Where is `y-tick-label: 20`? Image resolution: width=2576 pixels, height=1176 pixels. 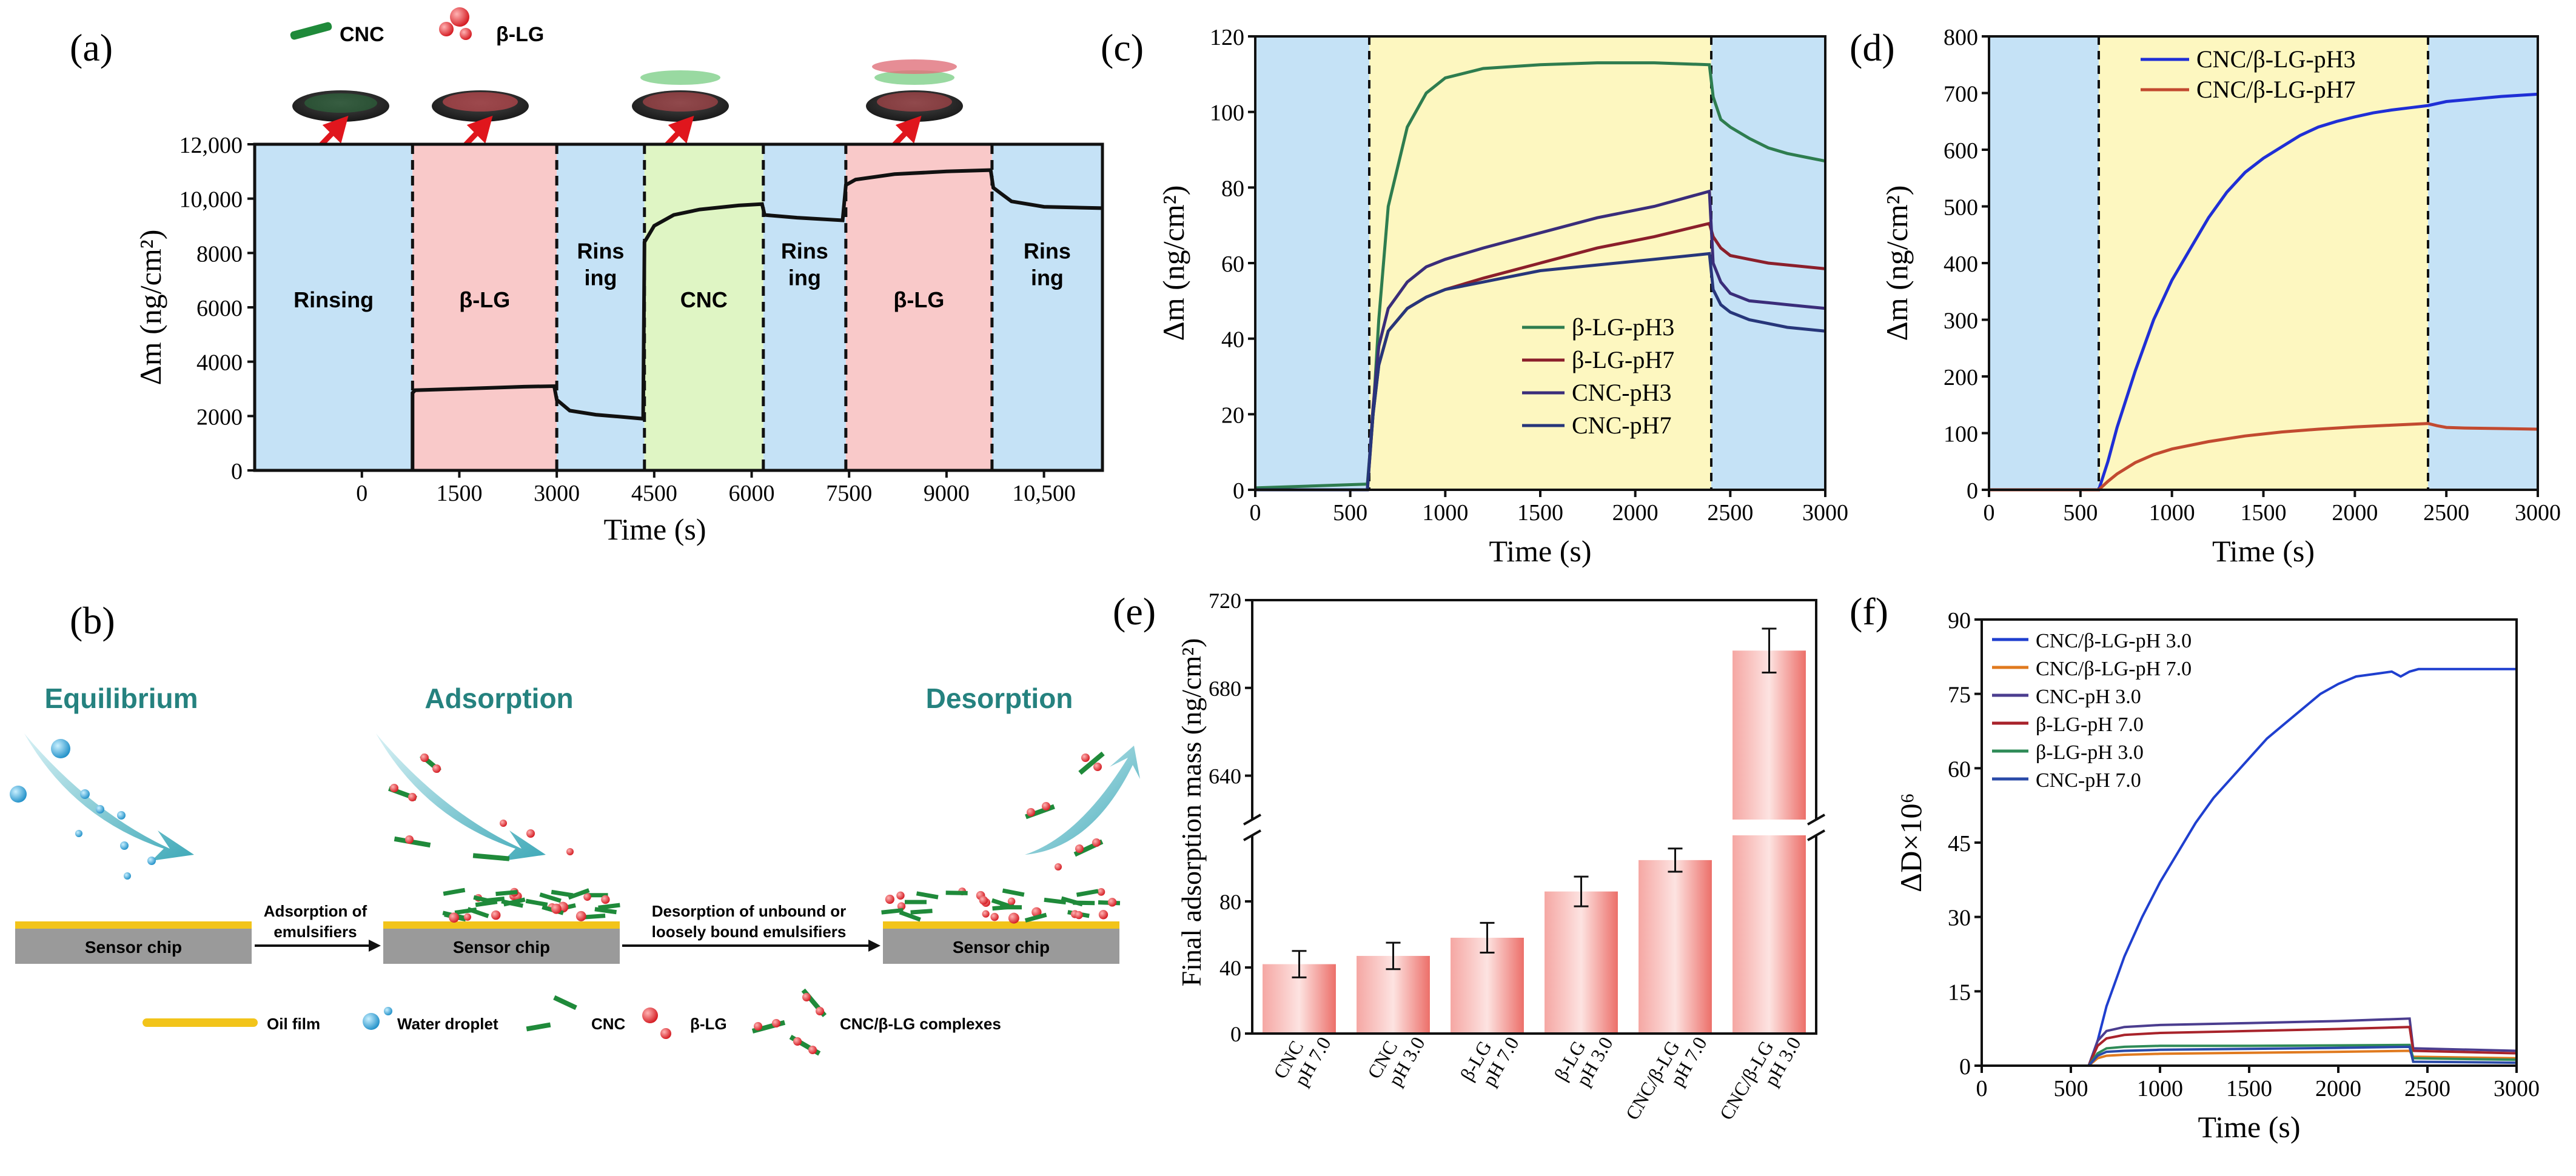
y-tick-label: 20 is located at coordinates (1232, 415).